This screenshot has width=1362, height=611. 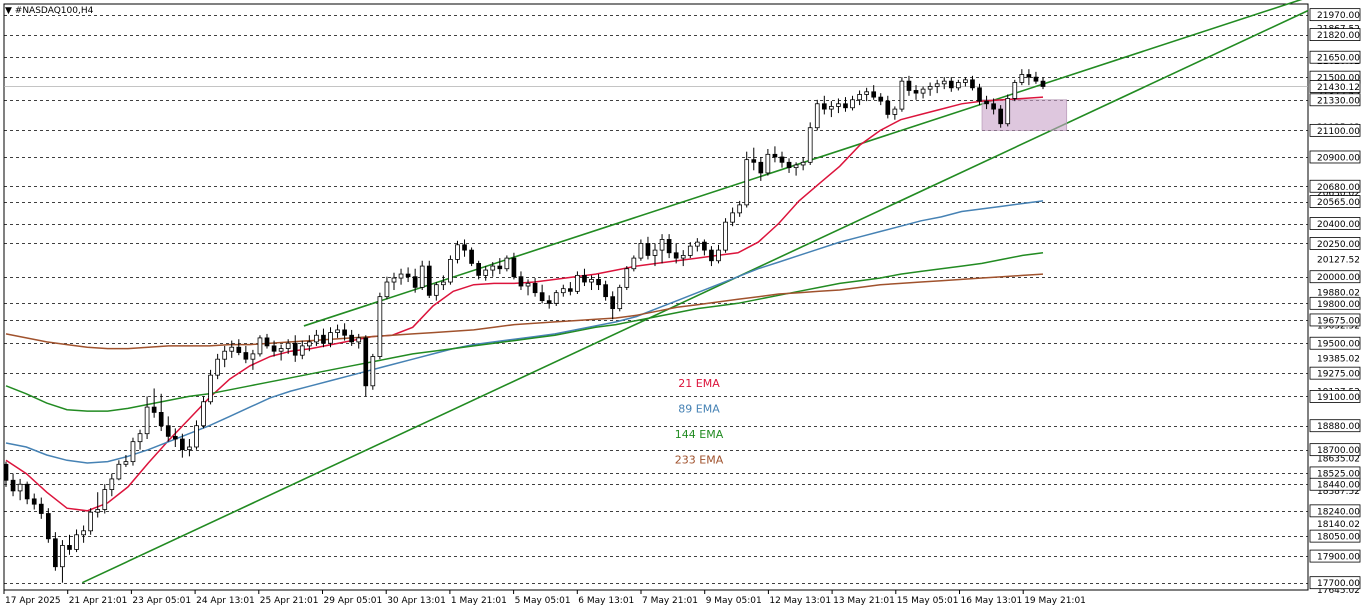 What do you see at coordinates (524, 311) in the screenshot?
I see `ema-line` at bounding box center [524, 311].